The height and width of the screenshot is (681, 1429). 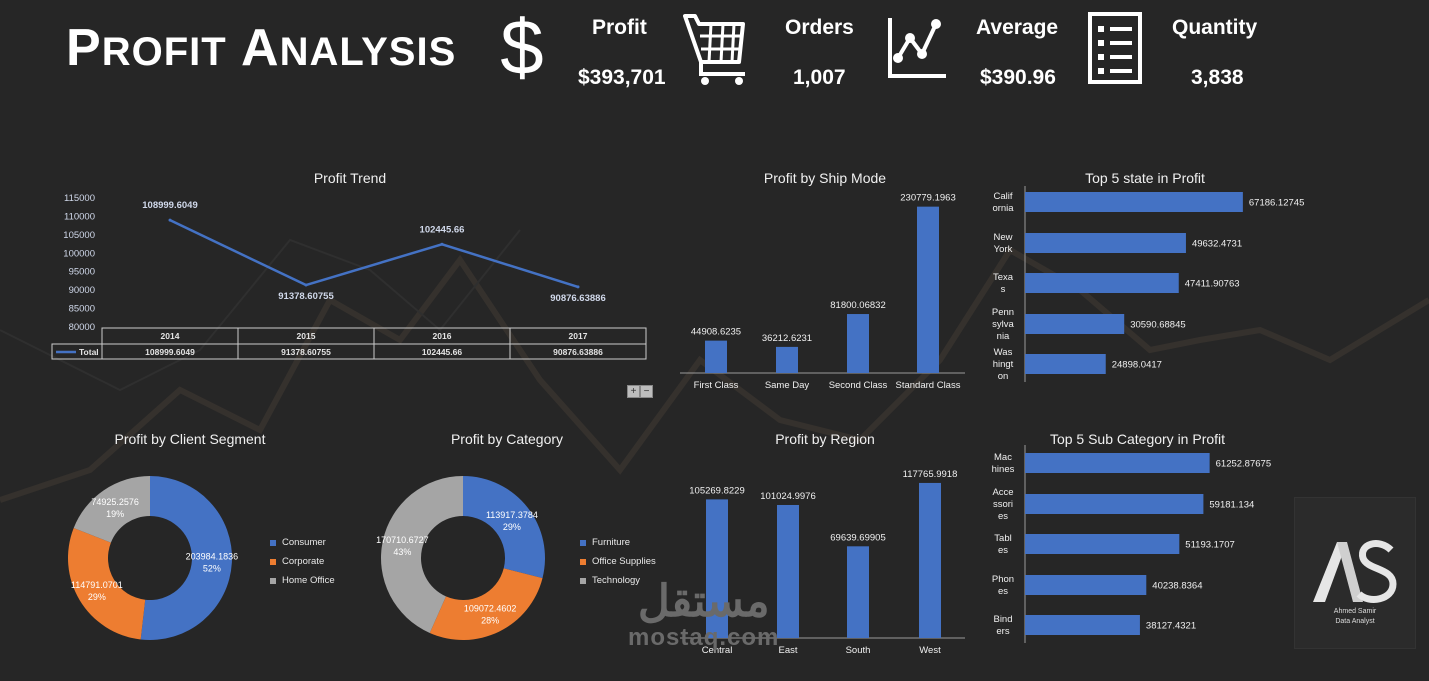 I want to click on profit-trend-title: Profit Trend, so click(x=350, y=178).